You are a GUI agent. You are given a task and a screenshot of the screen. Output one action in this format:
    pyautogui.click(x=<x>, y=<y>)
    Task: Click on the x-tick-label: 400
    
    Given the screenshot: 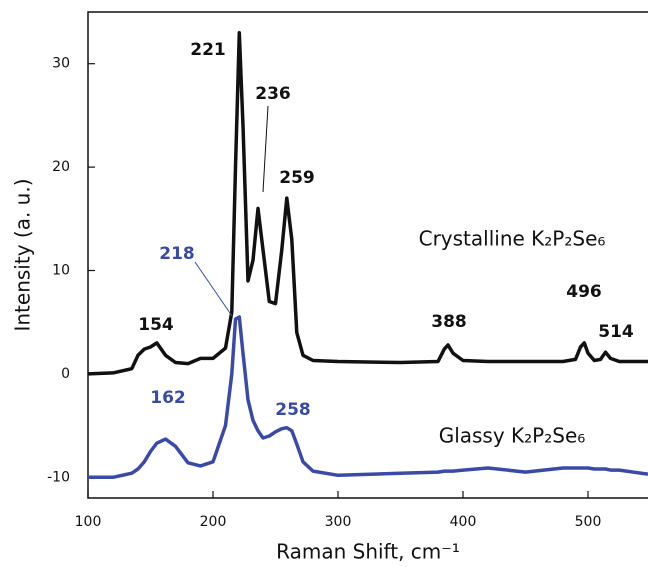 What is the action you would take?
    pyautogui.click(x=463, y=522)
    